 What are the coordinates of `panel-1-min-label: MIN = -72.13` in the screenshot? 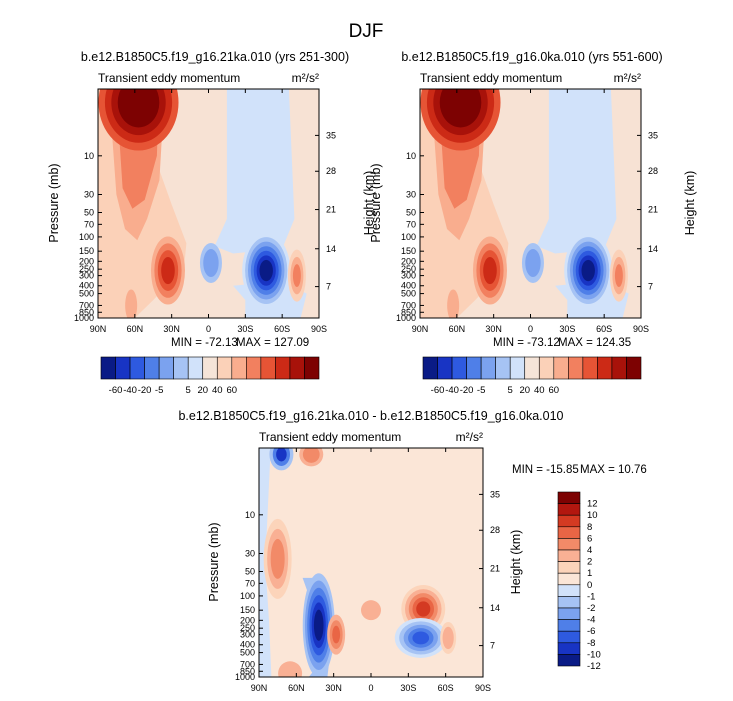 It's located at (204, 343).